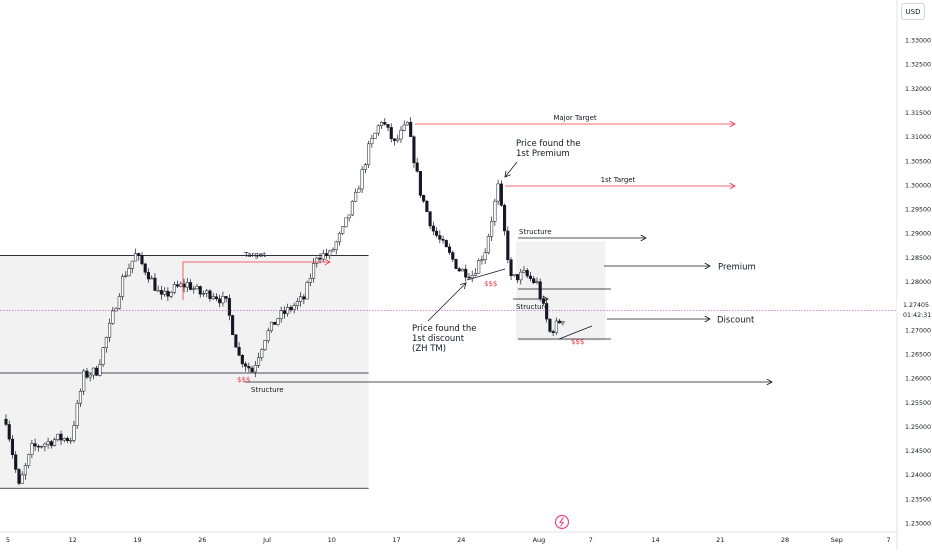 Image resolution: width=932 pixels, height=554 pixels. I want to click on x-tick-label: 17, so click(396, 540).